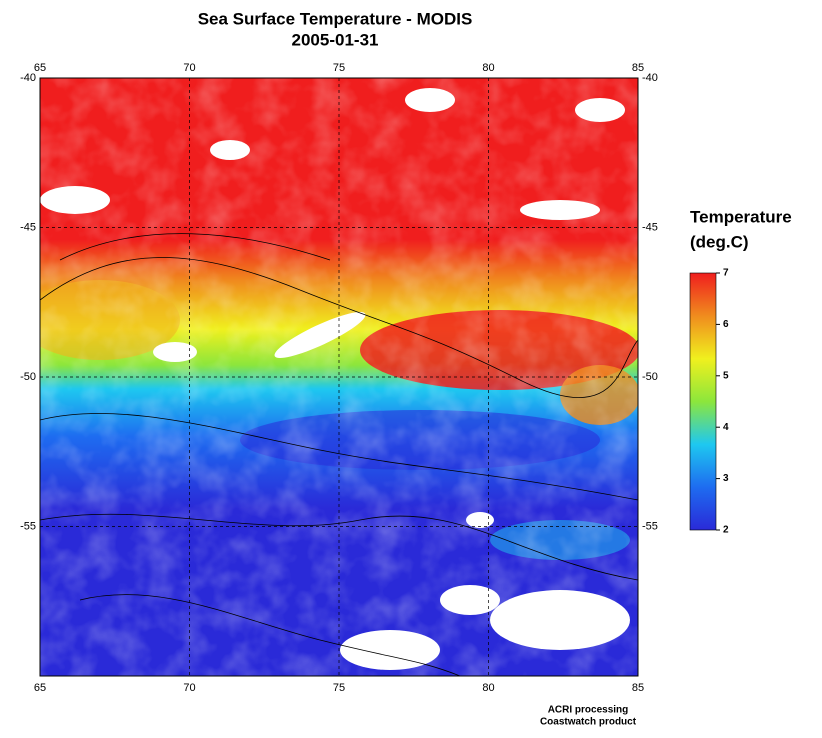 Image resolution: width=822 pixels, height=738 pixels. Describe the element at coordinates (726, 375) in the screenshot. I see `colorbar-tick-label: 5` at that location.